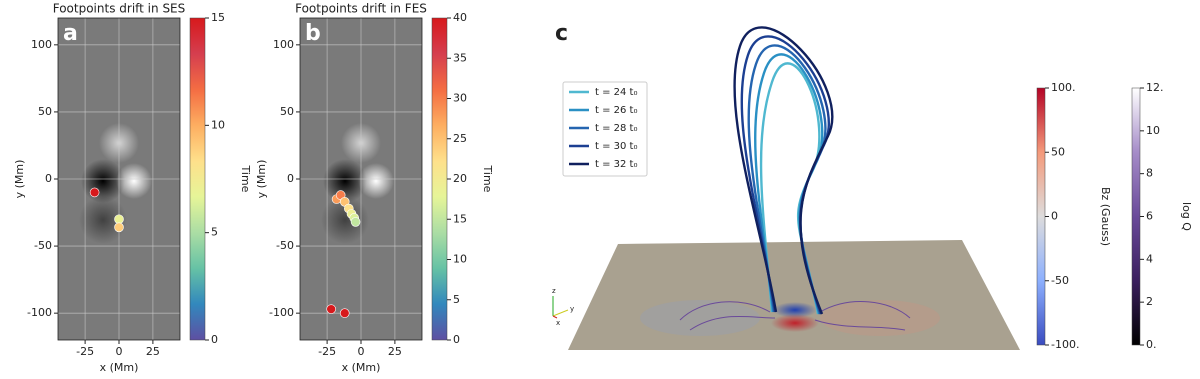  Describe the element at coordinates (460, 138) in the screenshot. I see `colorbar-tick-label: 25` at that location.